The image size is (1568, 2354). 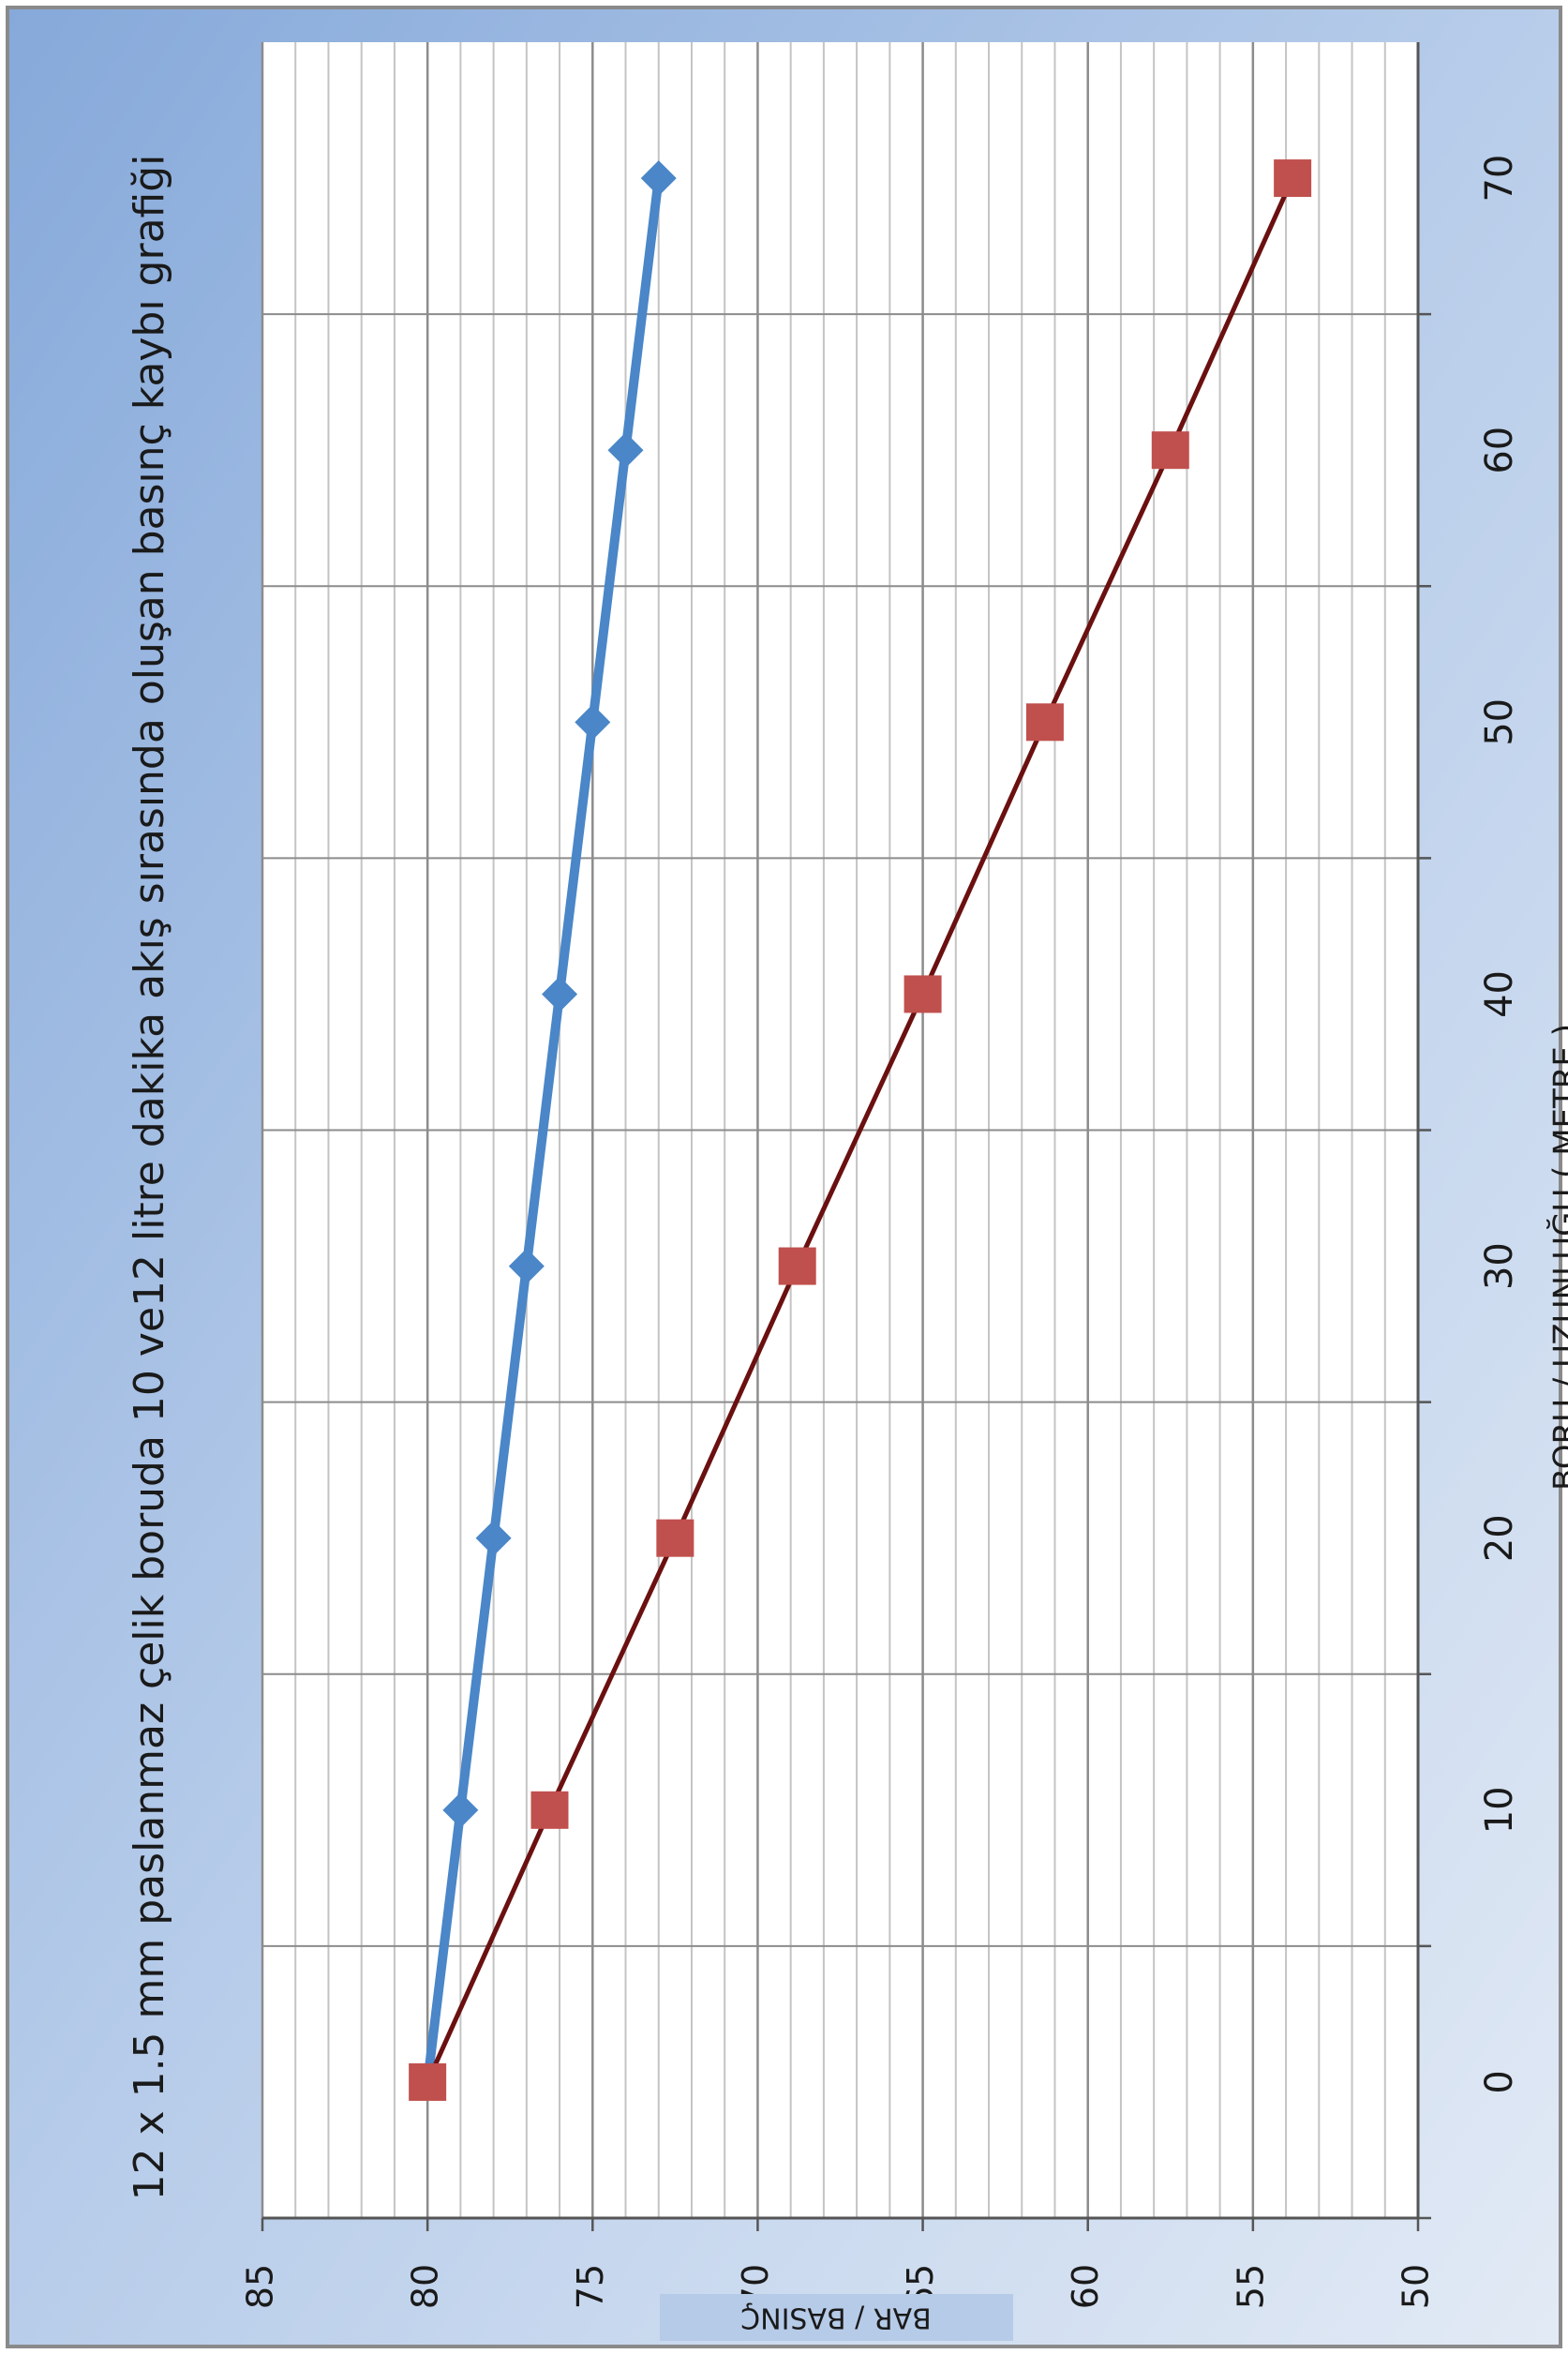 What do you see at coordinates (1500, 451) in the screenshot?
I see `x-tick-label: 60` at bounding box center [1500, 451].